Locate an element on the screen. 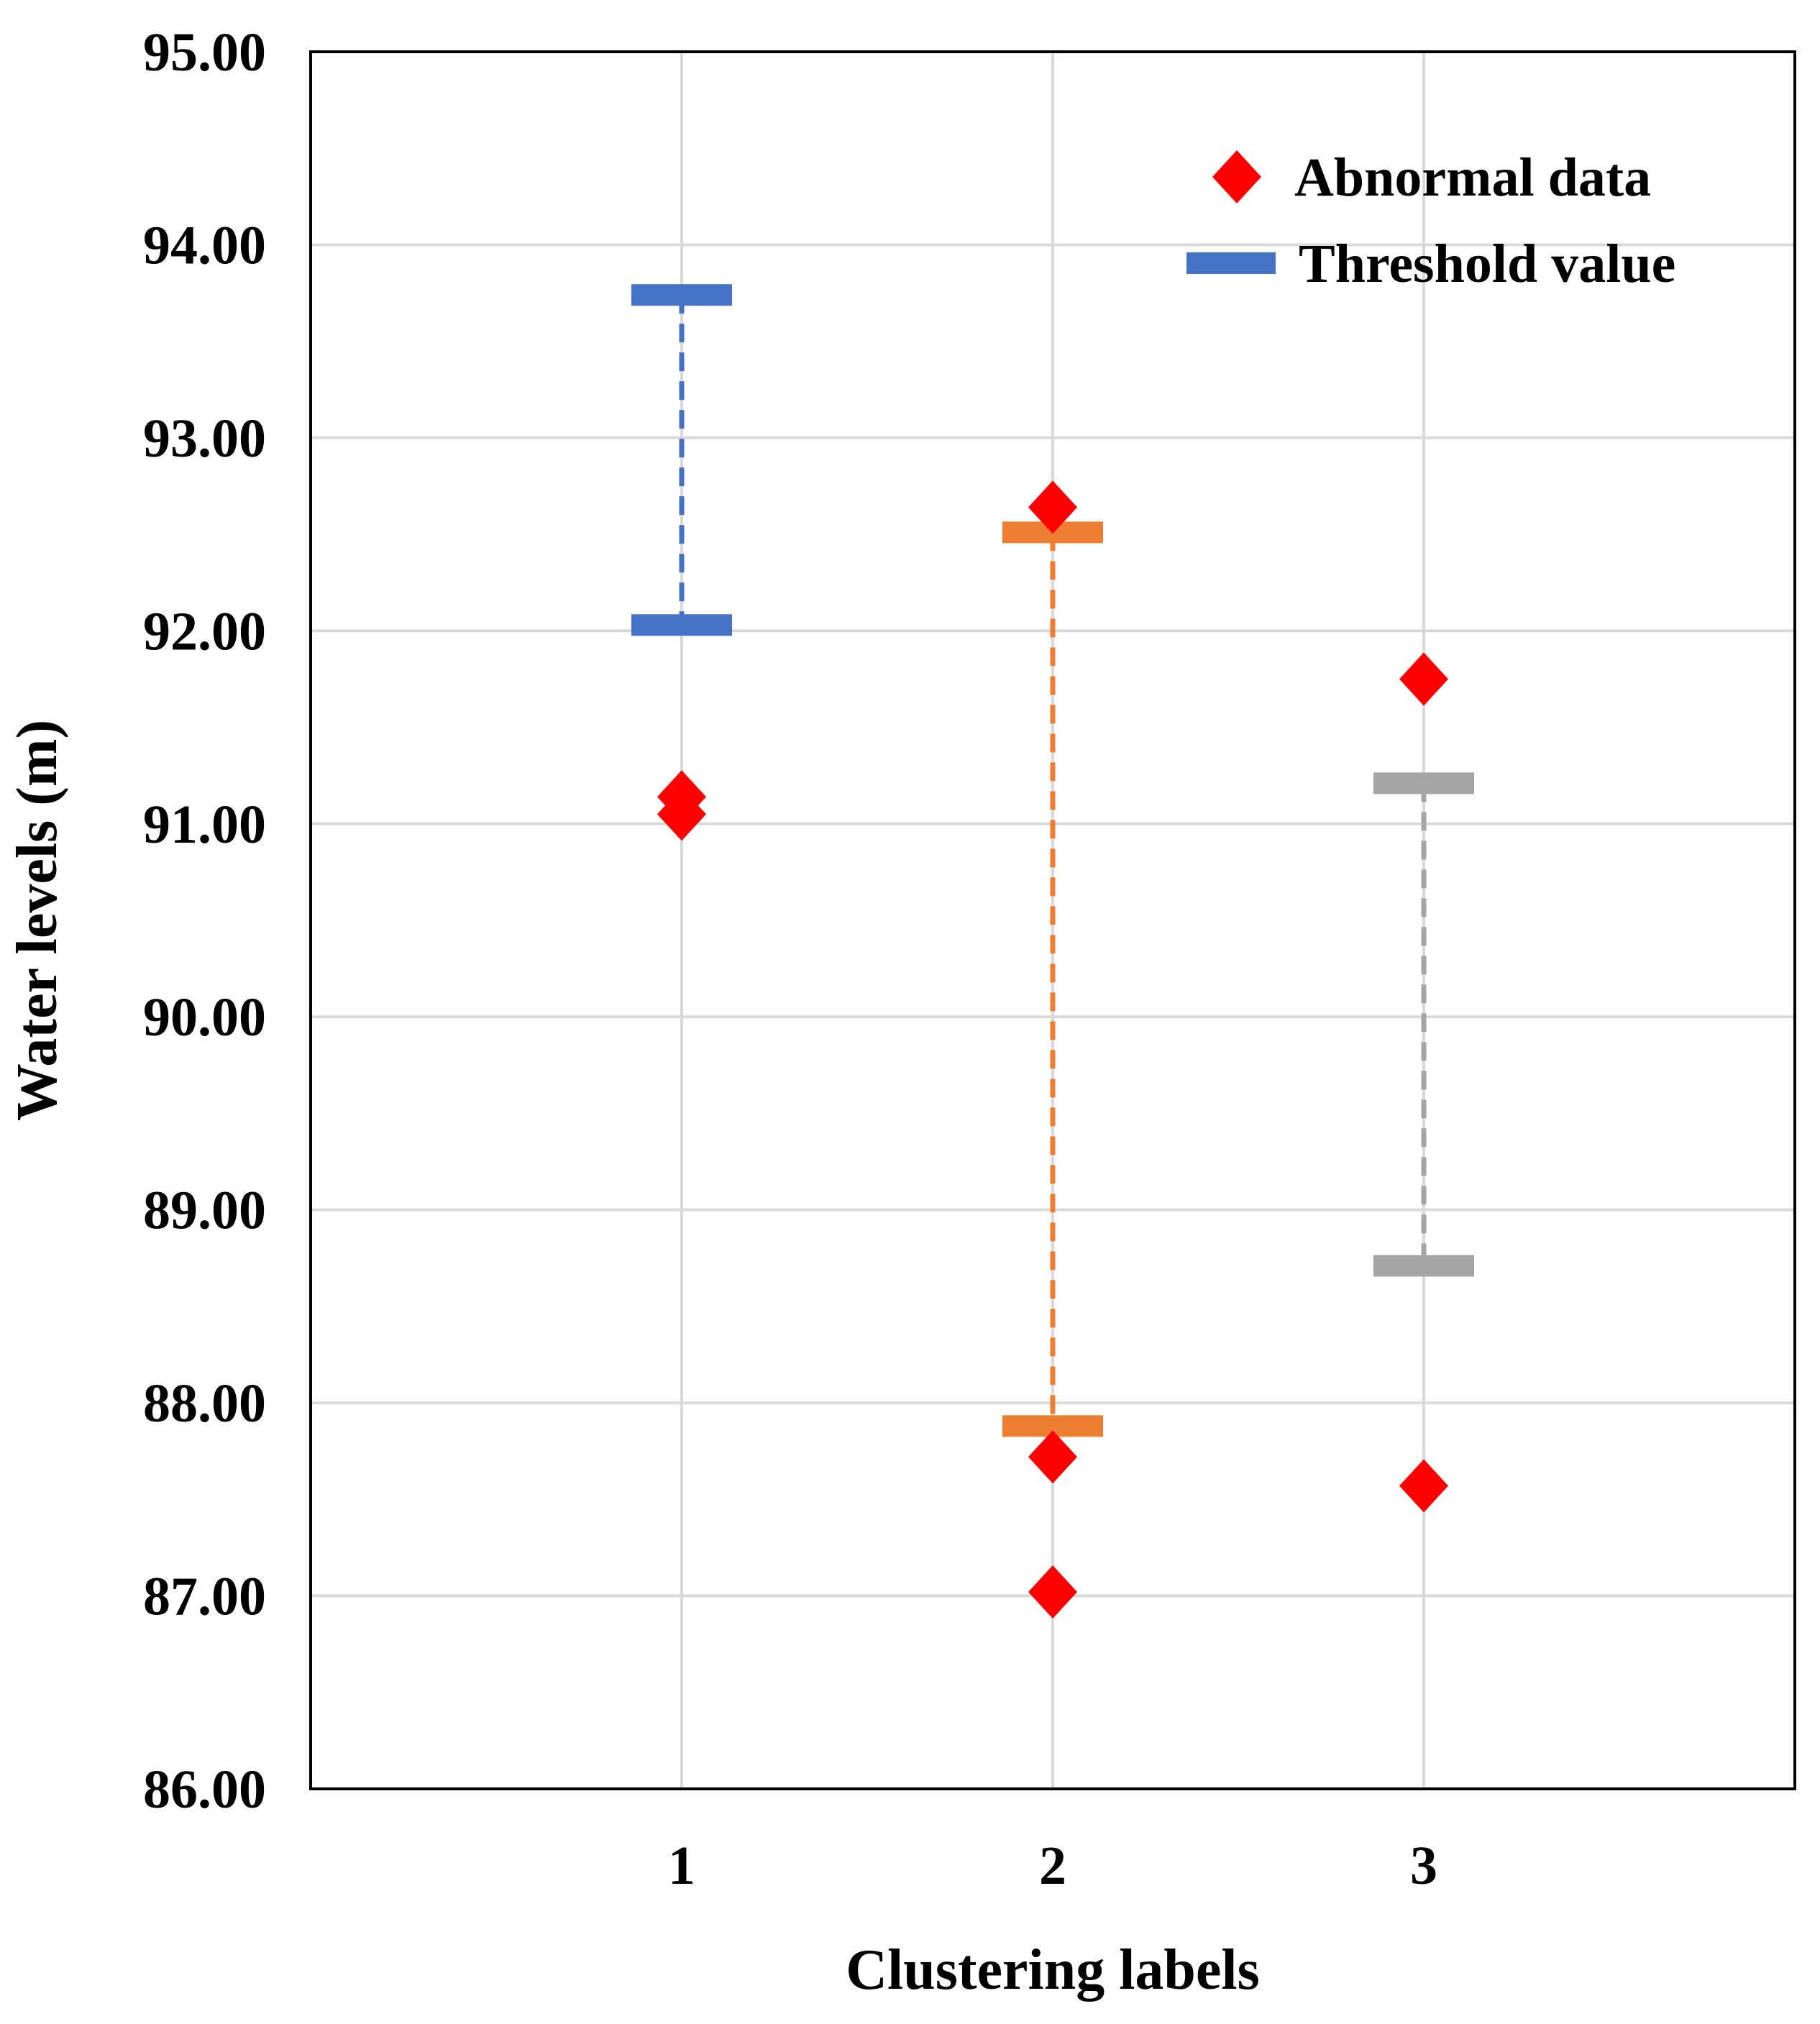 This screenshot has height=2024, width=1820. y-tick-label: 92.00 is located at coordinates (204, 631).